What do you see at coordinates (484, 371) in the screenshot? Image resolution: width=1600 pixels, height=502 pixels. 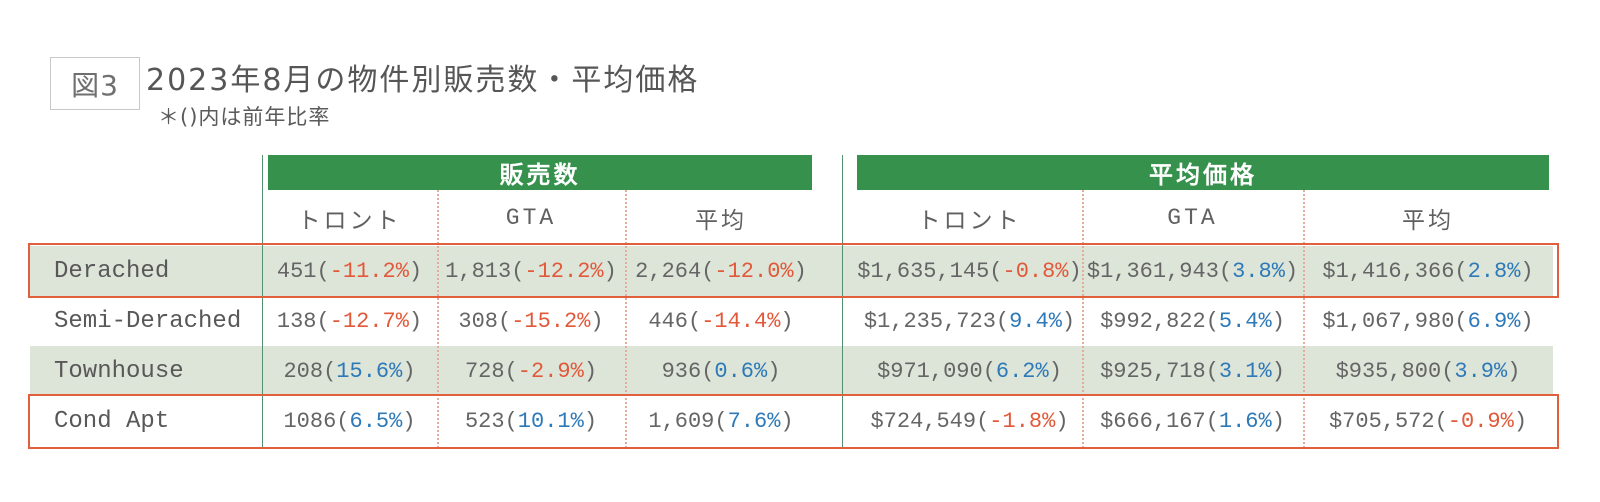 I see `cell-value: 728` at bounding box center [484, 371].